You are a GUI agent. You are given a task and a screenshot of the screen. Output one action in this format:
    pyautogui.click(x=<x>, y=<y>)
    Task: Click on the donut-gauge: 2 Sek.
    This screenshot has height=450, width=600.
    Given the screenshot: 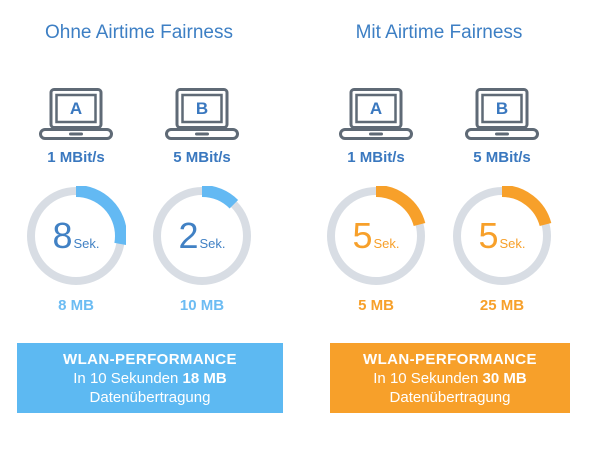 What is the action you would take?
    pyautogui.click(x=202, y=236)
    